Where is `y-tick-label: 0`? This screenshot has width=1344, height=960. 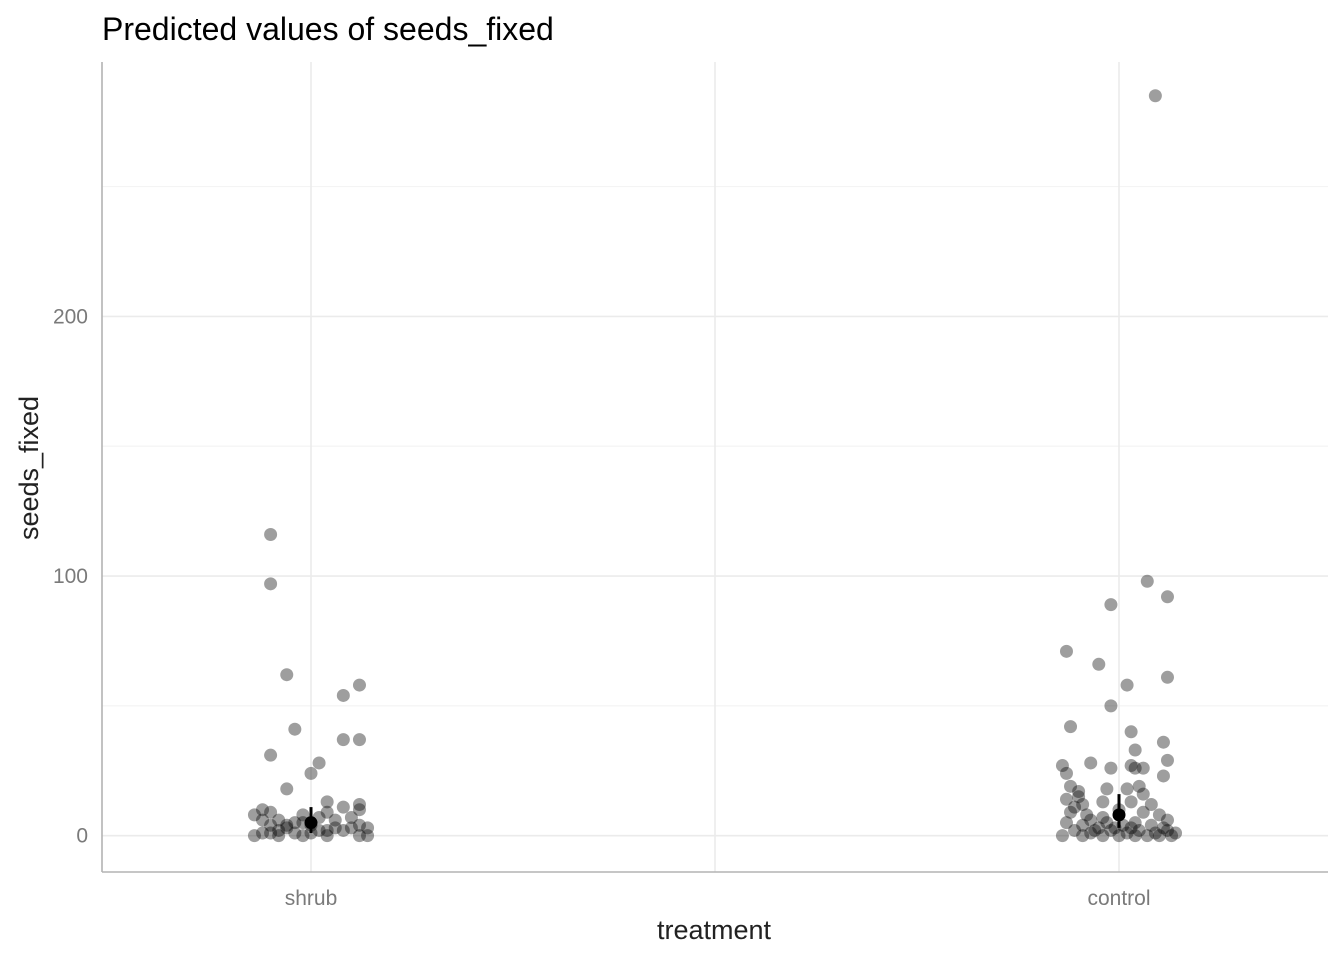
y-tick-label: 0 is located at coordinates (82, 836).